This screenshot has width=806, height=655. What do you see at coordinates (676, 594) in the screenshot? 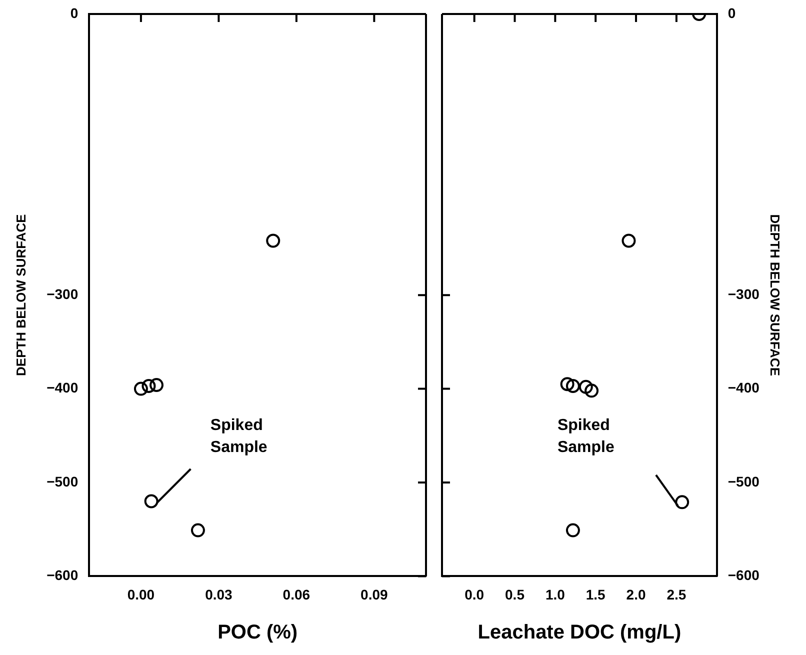
I see `x-tick-label: 2.5` at bounding box center [676, 594].